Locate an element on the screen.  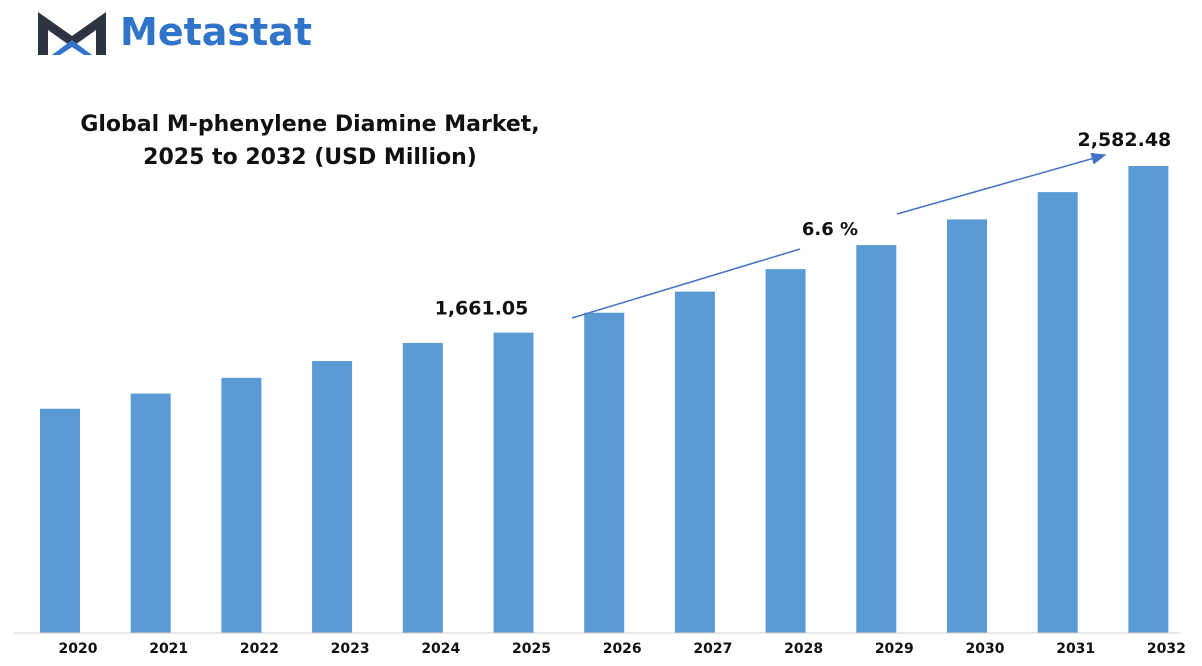
x-tick-label: 2032 is located at coordinates (1166, 649).